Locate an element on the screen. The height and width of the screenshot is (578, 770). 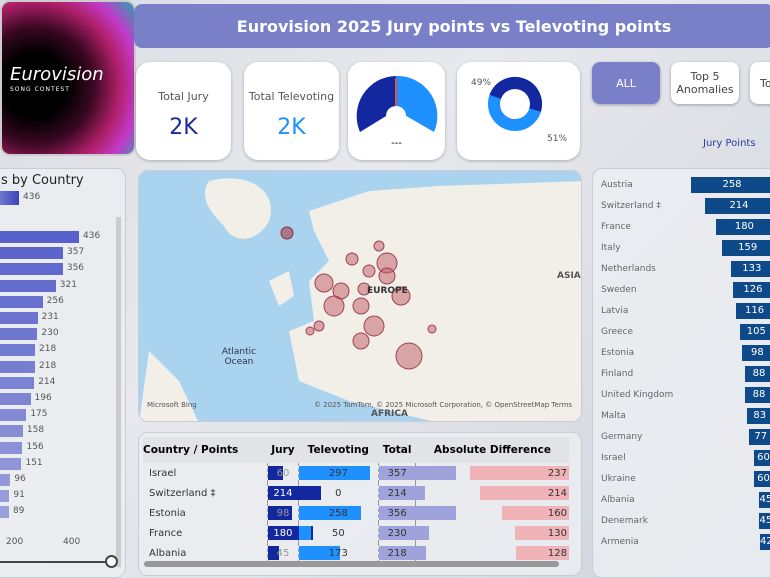
jury-bar: 77 is located at coordinates (759, 437).